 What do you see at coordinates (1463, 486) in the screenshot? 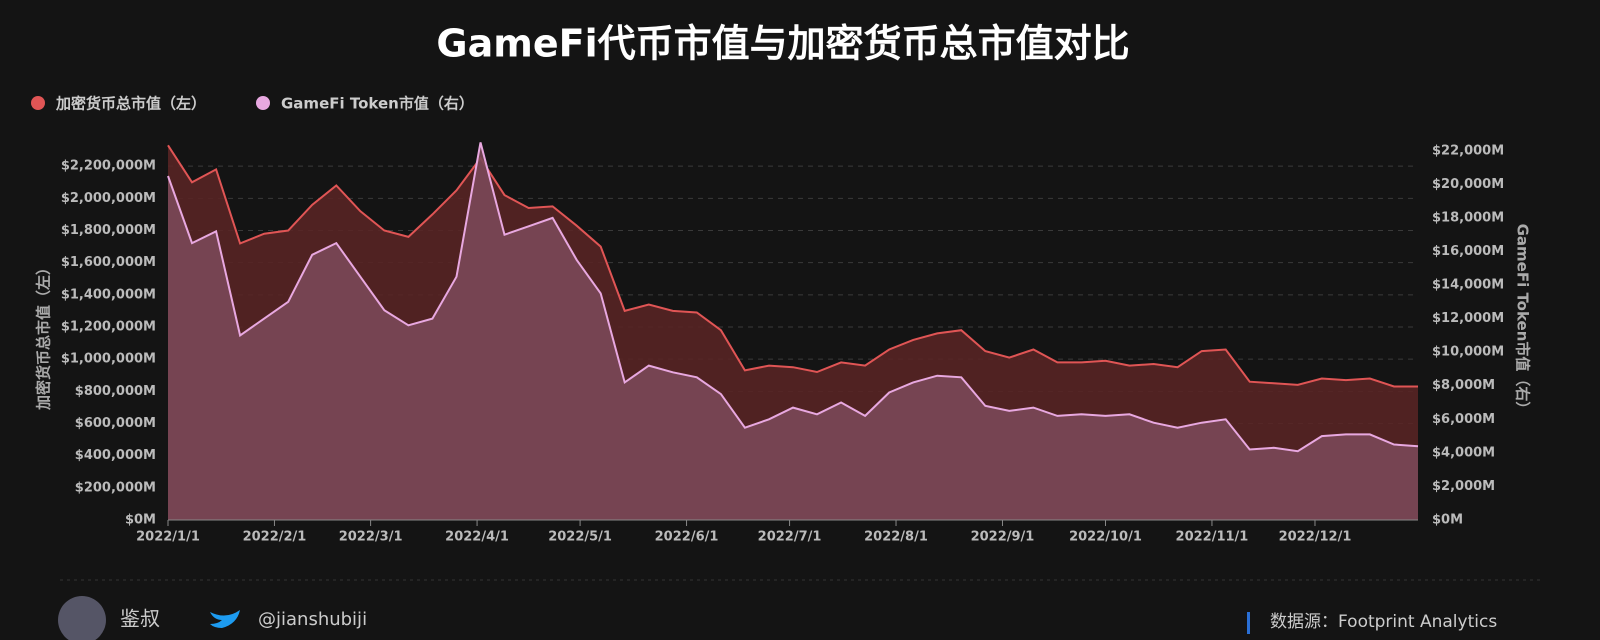
I see `y2-tick-label: $2,000M` at bounding box center [1463, 486].